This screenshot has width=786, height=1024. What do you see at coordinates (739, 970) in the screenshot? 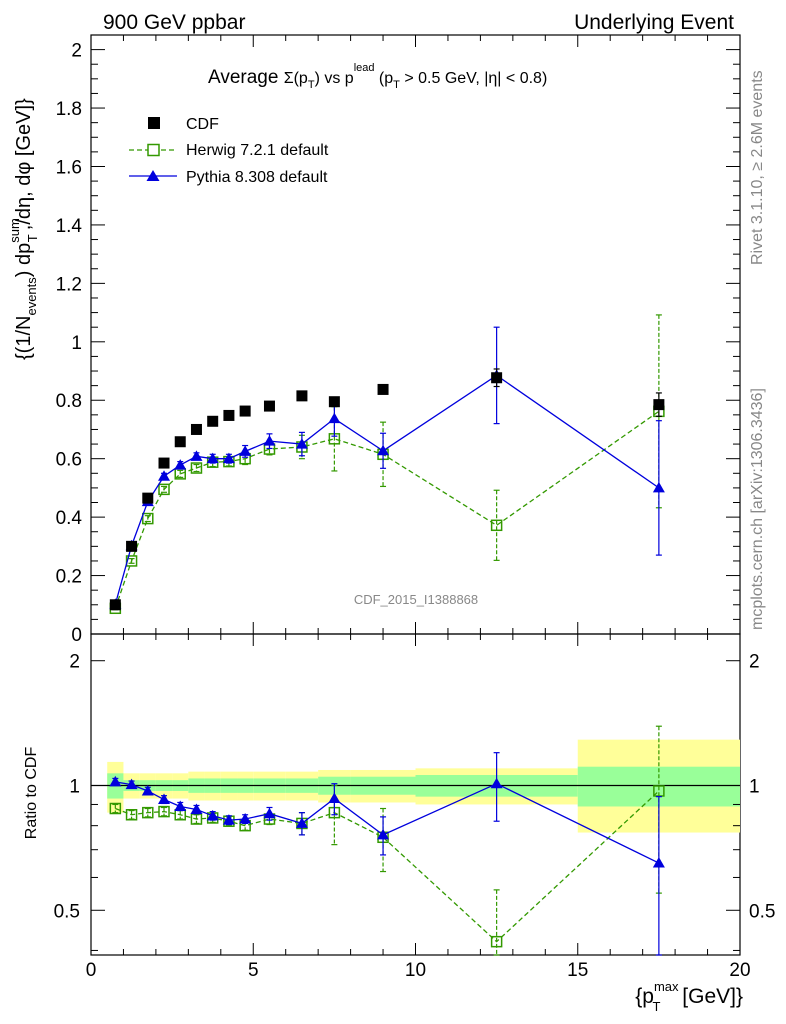
I see `x-tick-label: 20` at bounding box center [739, 970].